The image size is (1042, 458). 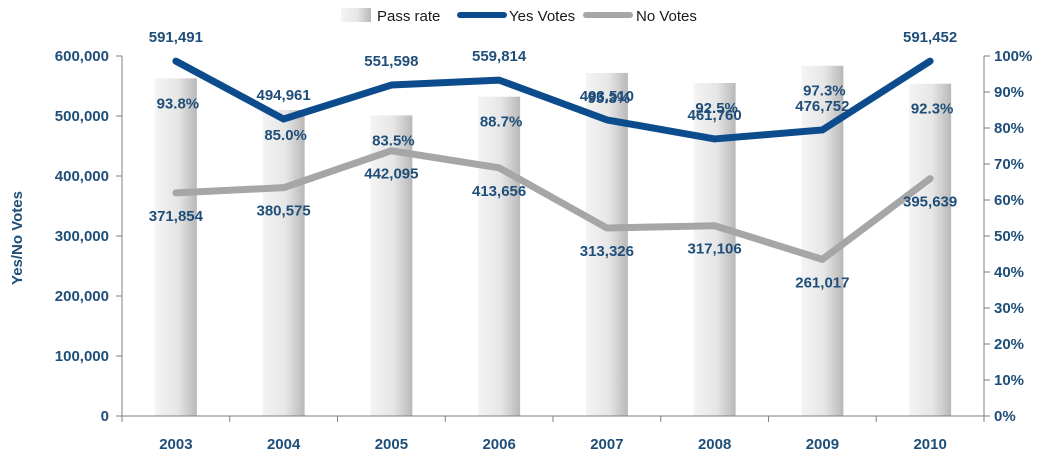 I want to click on bar-pass-rate-2006, so click(x=499, y=256).